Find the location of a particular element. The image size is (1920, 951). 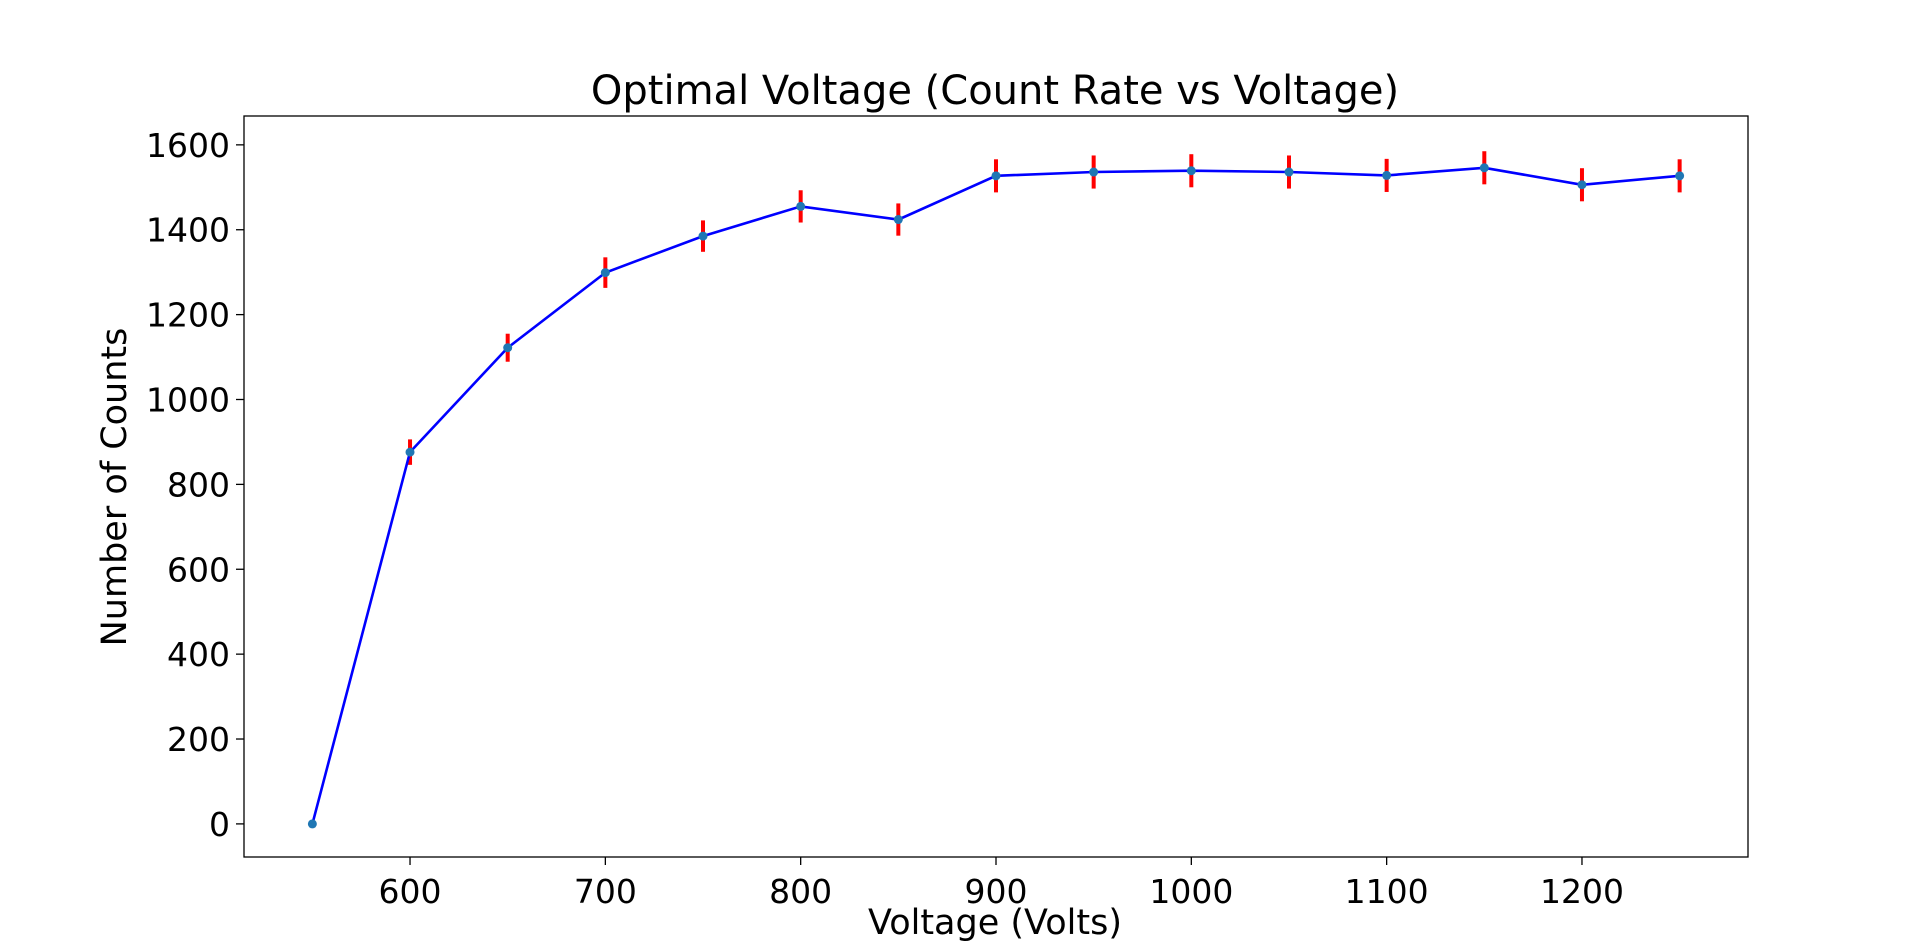

y-tick-label: 1000 is located at coordinates (188, 399).